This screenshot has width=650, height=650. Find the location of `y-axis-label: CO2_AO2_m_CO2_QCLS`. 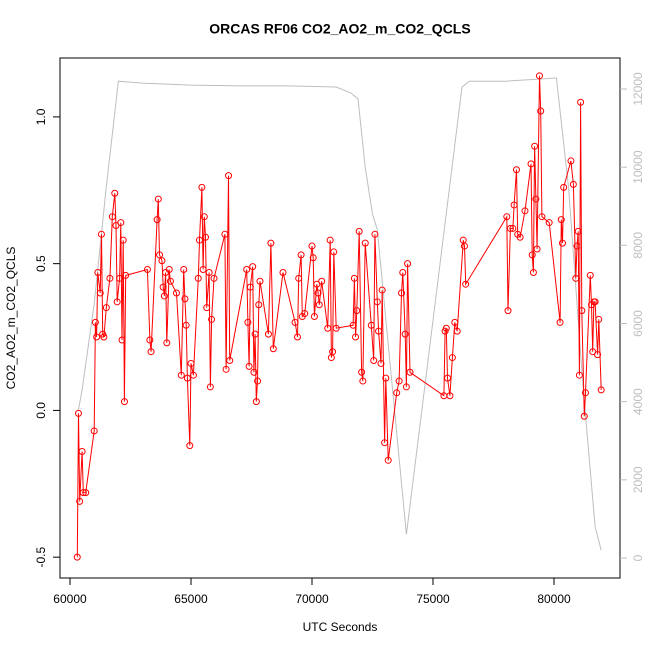

y-axis-label: CO2_AO2_m_CO2_QCLS is located at coordinates (11, 318).